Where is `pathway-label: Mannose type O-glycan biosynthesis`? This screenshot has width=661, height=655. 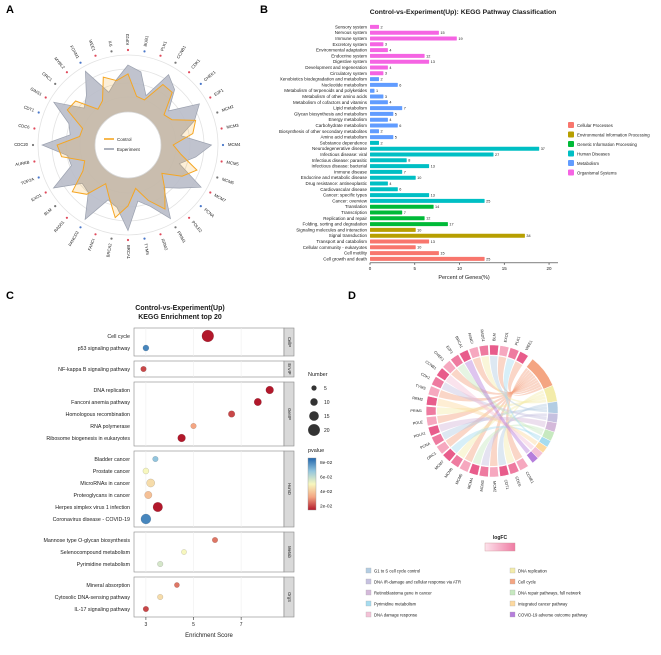 pathway-label: Mannose type O-glycan biosynthesis is located at coordinates (86, 541).